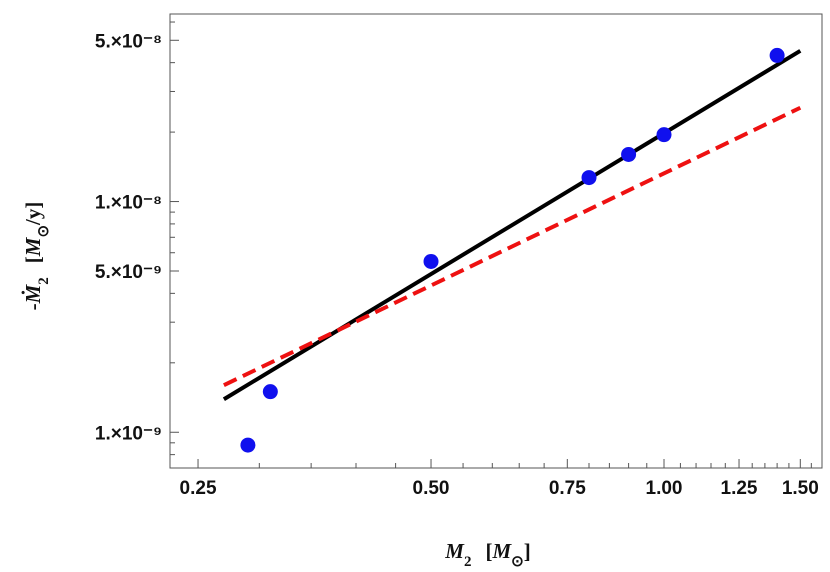 The height and width of the screenshot is (572, 830). What do you see at coordinates (128, 272) in the screenshot?
I see `y-tick-label: 5.×10⁻⁹` at bounding box center [128, 272].